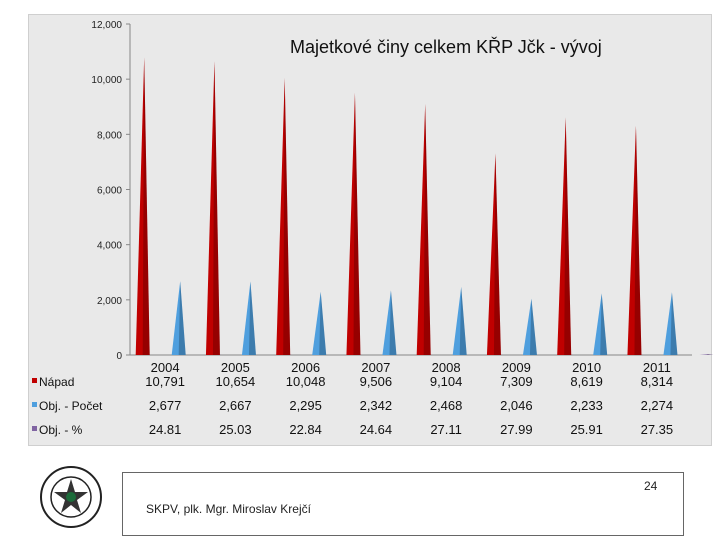 The height and width of the screenshot is (540, 720). What do you see at coordinates (109, 135) in the screenshot?
I see `y-tick-label: 8,000` at bounding box center [109, 135].